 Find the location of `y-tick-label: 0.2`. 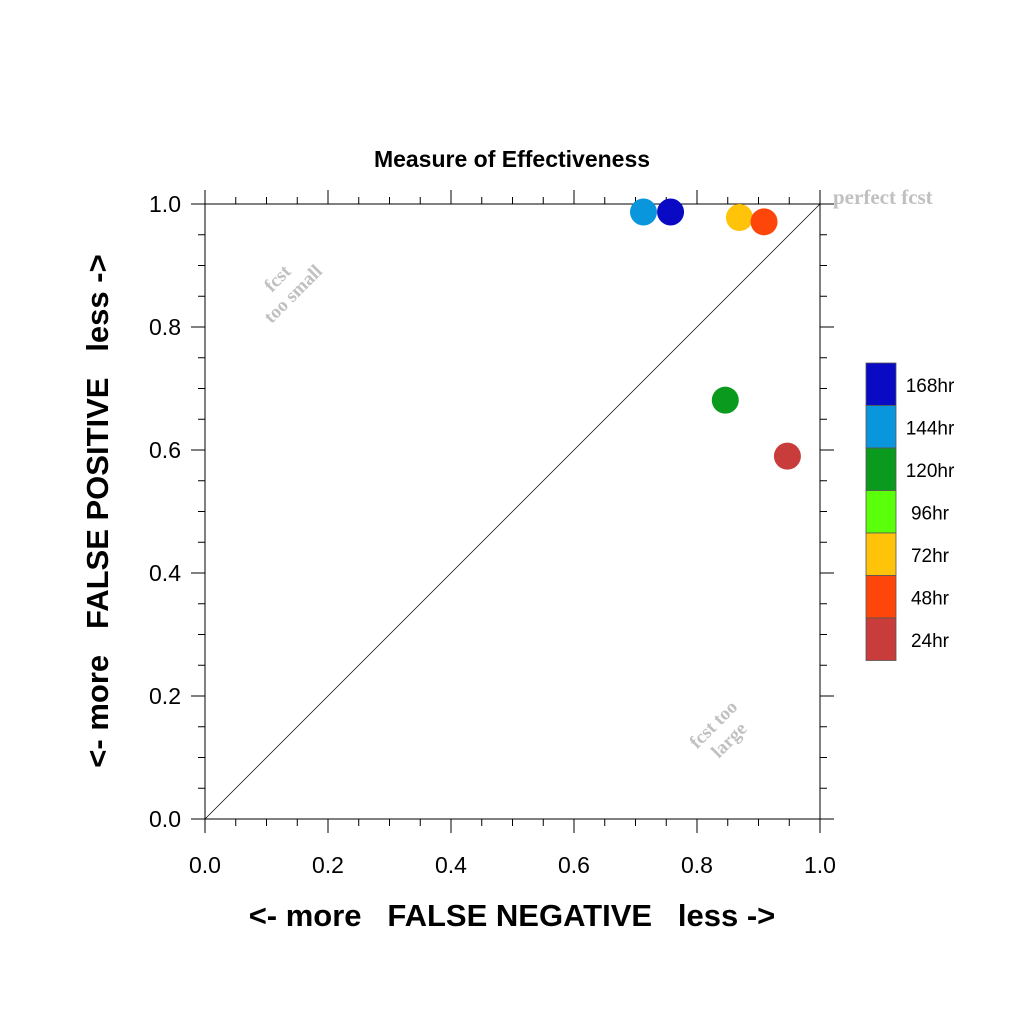

y-tick-label: 0.2 is located at coordinates (165, 696).